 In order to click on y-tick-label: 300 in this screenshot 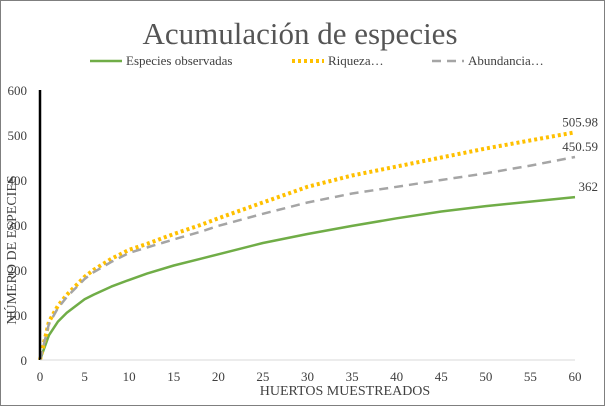, I will do `click(18, 225)`.